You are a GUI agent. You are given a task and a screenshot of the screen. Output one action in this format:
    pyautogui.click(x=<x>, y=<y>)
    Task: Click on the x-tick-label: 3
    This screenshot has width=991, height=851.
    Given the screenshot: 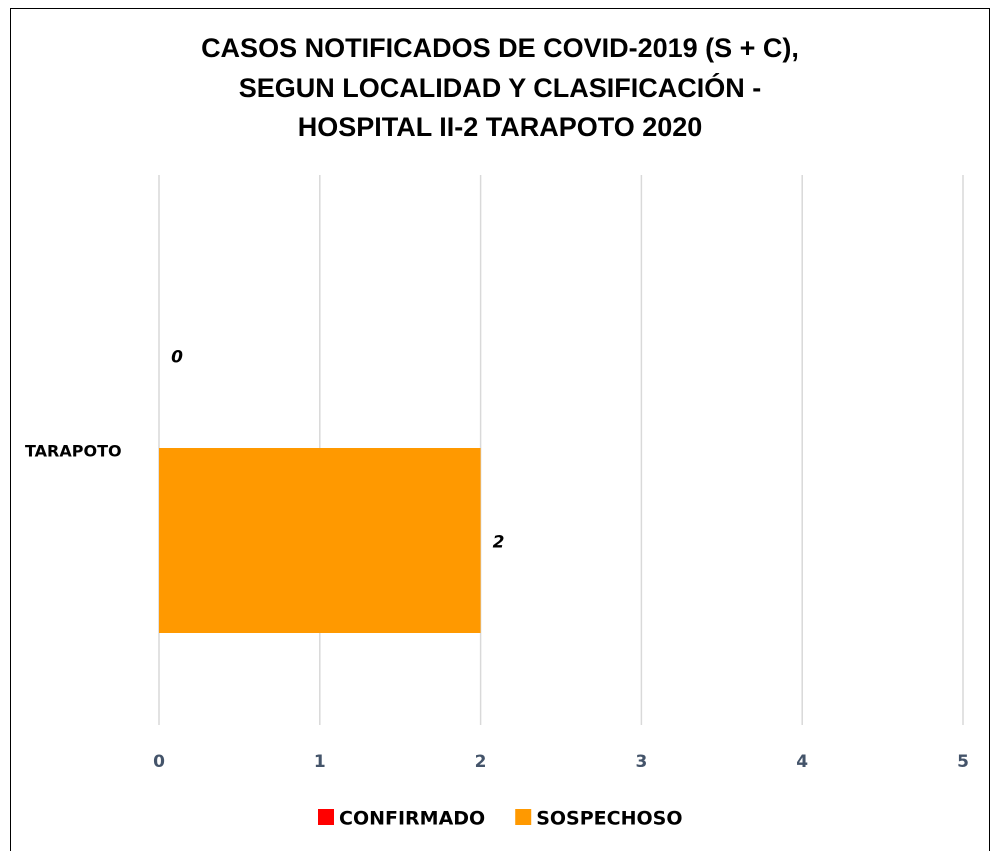 What is the action you would take?
    pyautogui.click(x=641, y=762)
    